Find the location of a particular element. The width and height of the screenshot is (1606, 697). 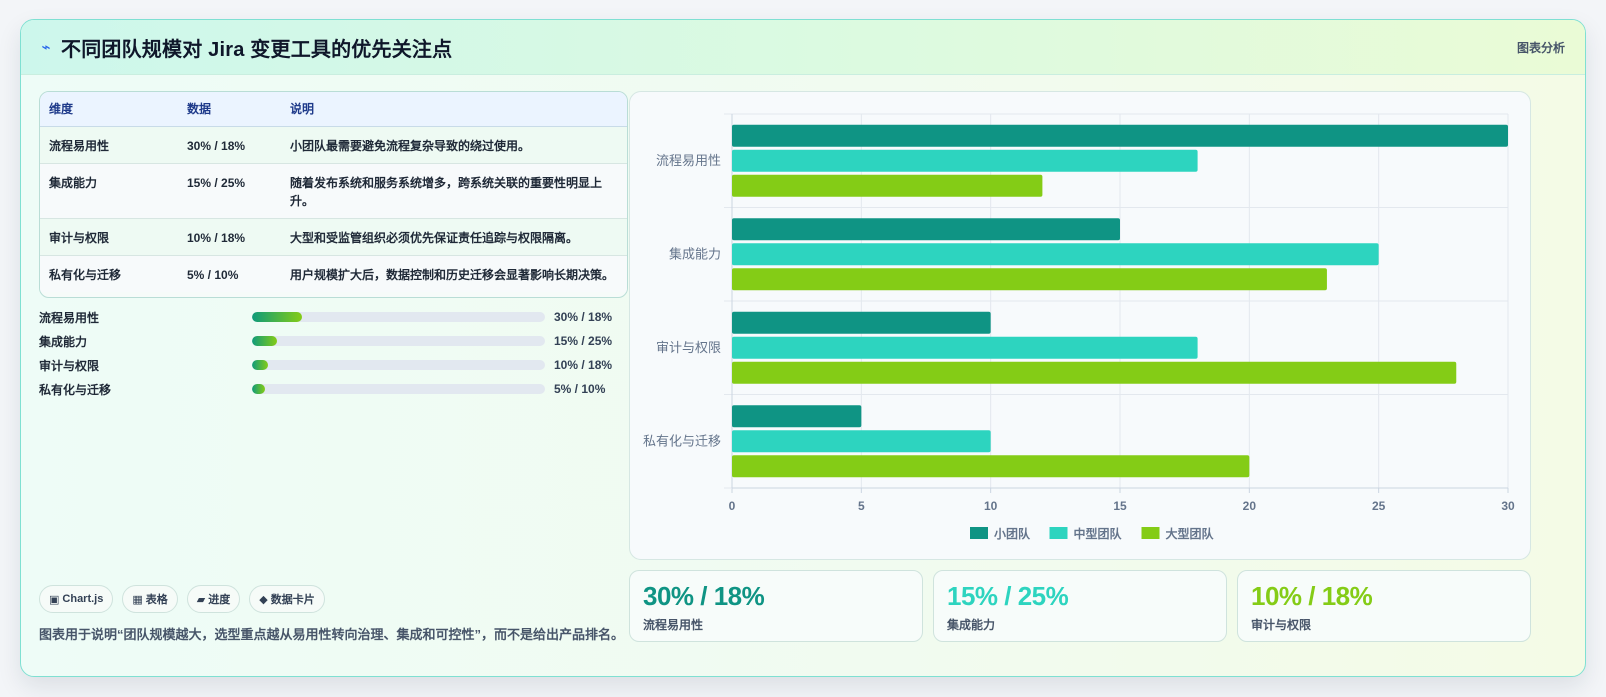

progress-value: 30% / 18% is located at coordinates (583, 317).